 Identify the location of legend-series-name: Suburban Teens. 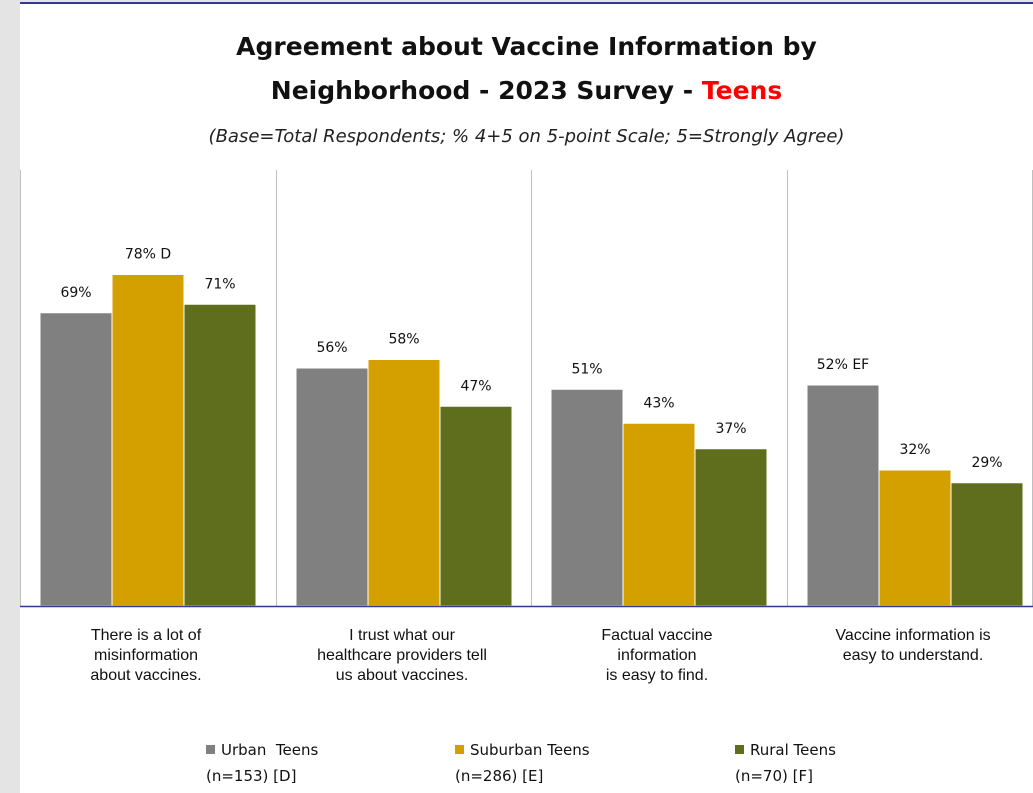
(530, 750).